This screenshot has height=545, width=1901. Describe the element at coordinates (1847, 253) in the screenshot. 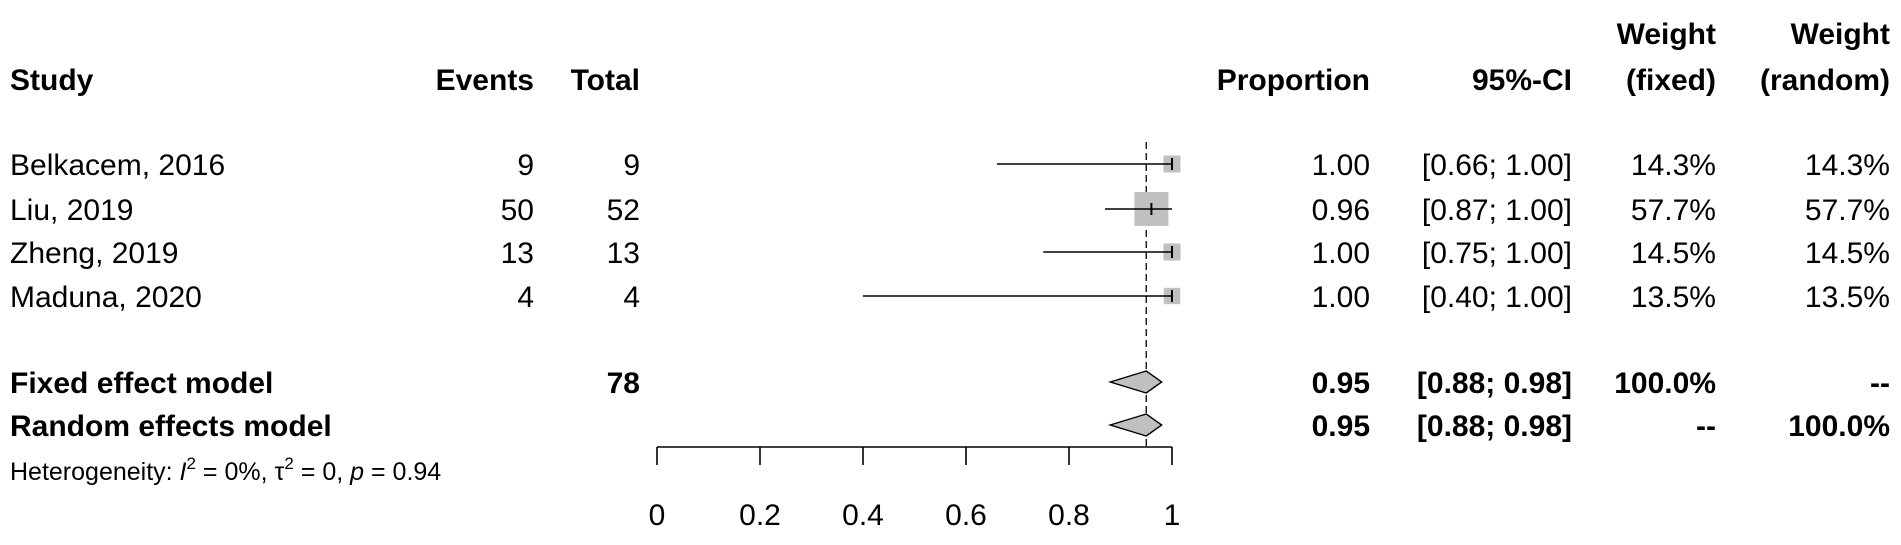

I see `study-weight-random: 14.5%` at that location.